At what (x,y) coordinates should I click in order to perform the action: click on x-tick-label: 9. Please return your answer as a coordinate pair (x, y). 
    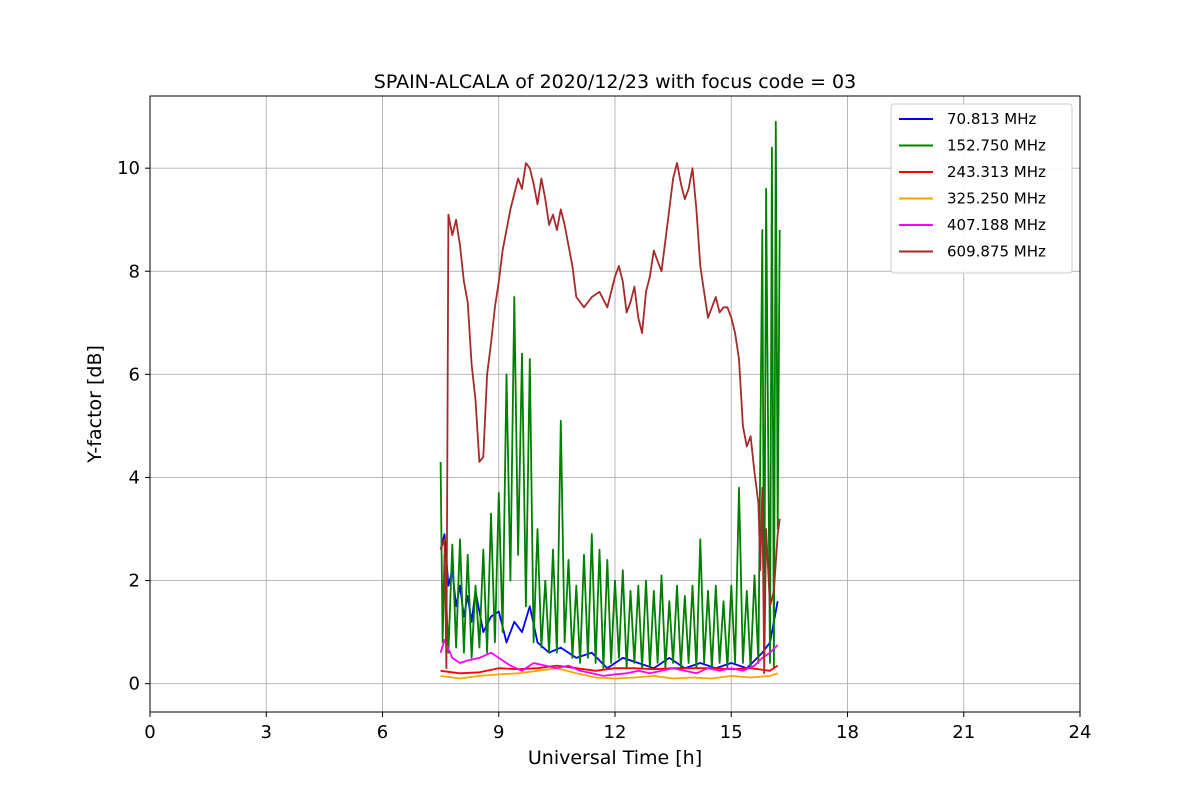
    Looking at the image, I should click on (498, 732).